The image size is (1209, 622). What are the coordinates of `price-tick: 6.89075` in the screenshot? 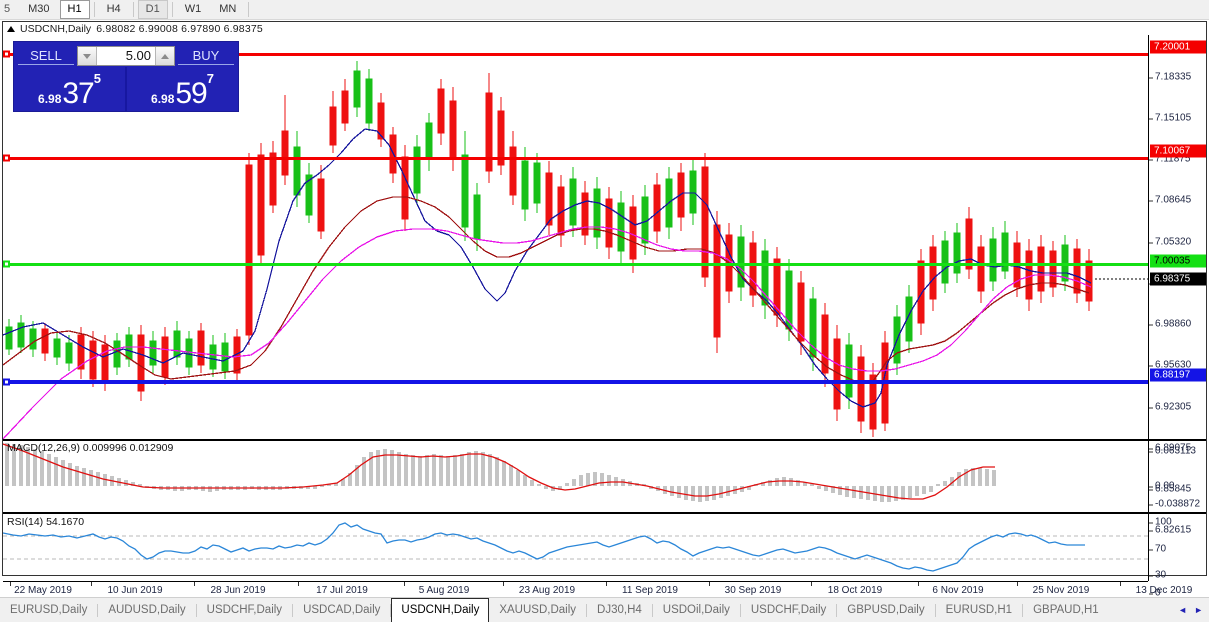 It's located at (1170, 448).